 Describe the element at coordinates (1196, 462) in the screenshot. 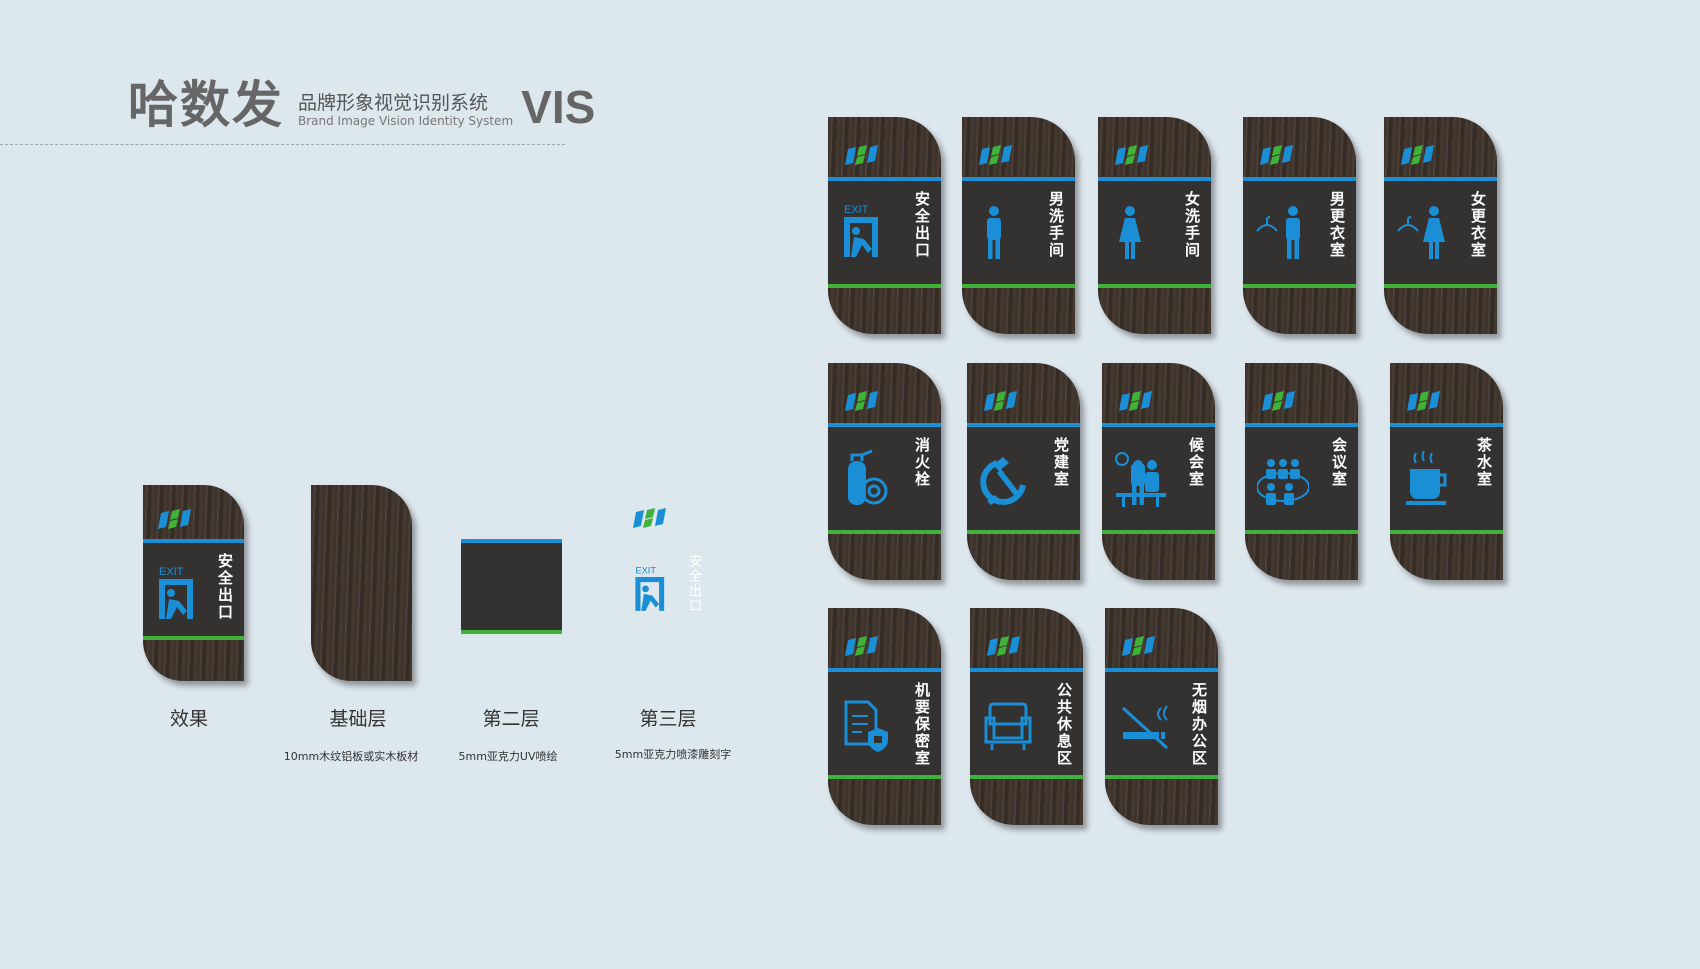

I see `sign-text: 候会室` at that location.